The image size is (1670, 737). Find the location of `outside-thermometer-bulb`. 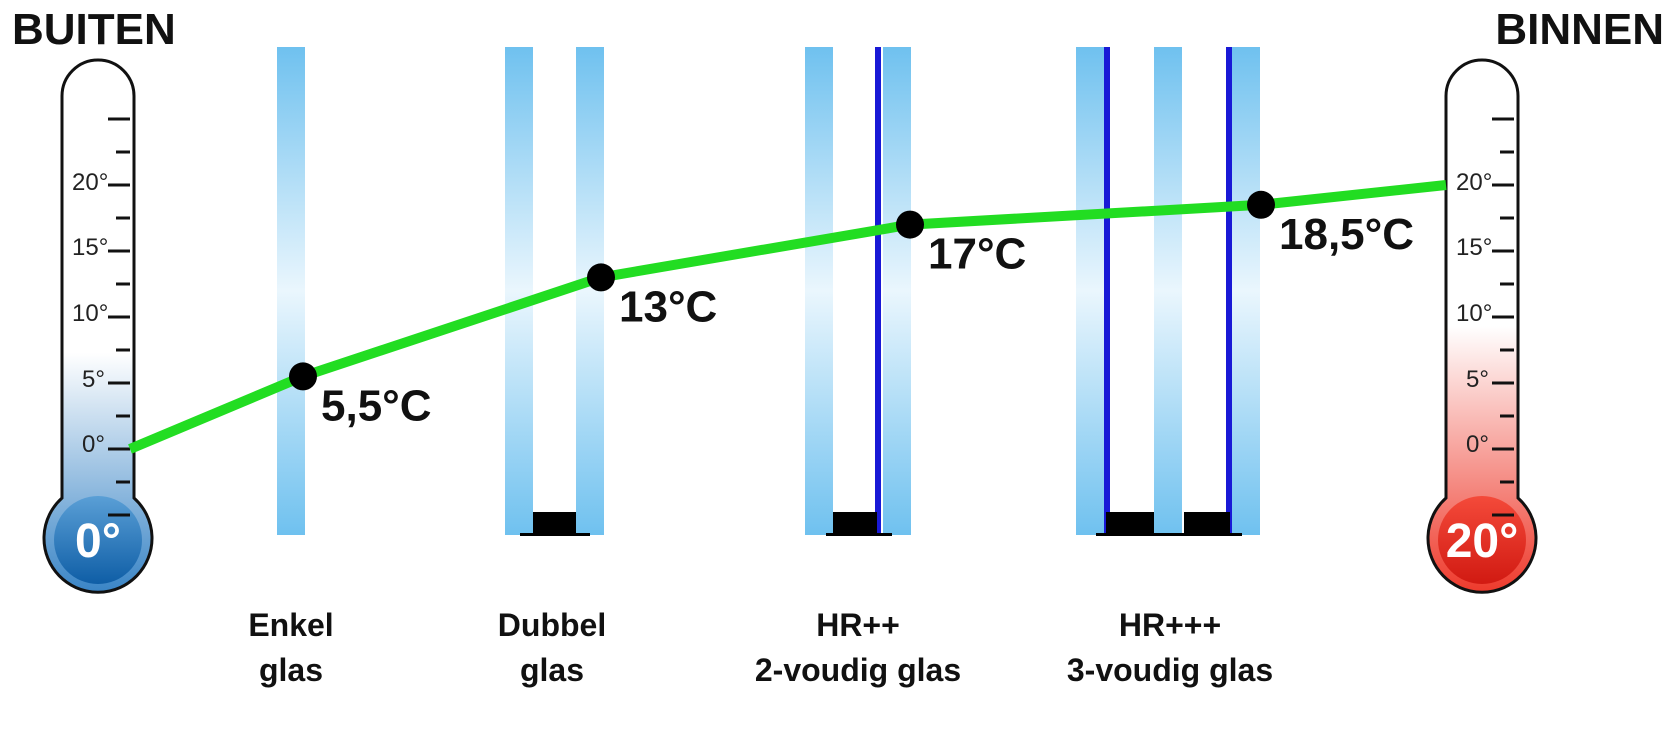

outside-thermometer-bulb is located at coordinates (98, 540).